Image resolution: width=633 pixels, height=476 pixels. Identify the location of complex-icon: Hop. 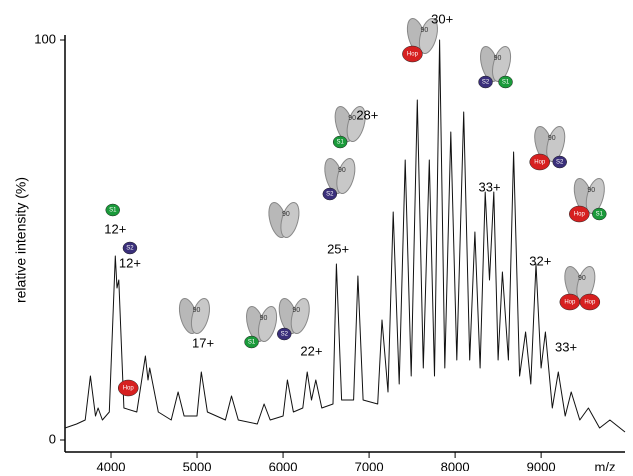
(128, 388).